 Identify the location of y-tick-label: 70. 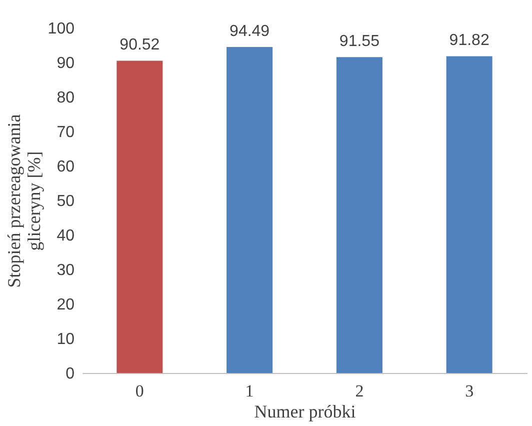
(65, 132).